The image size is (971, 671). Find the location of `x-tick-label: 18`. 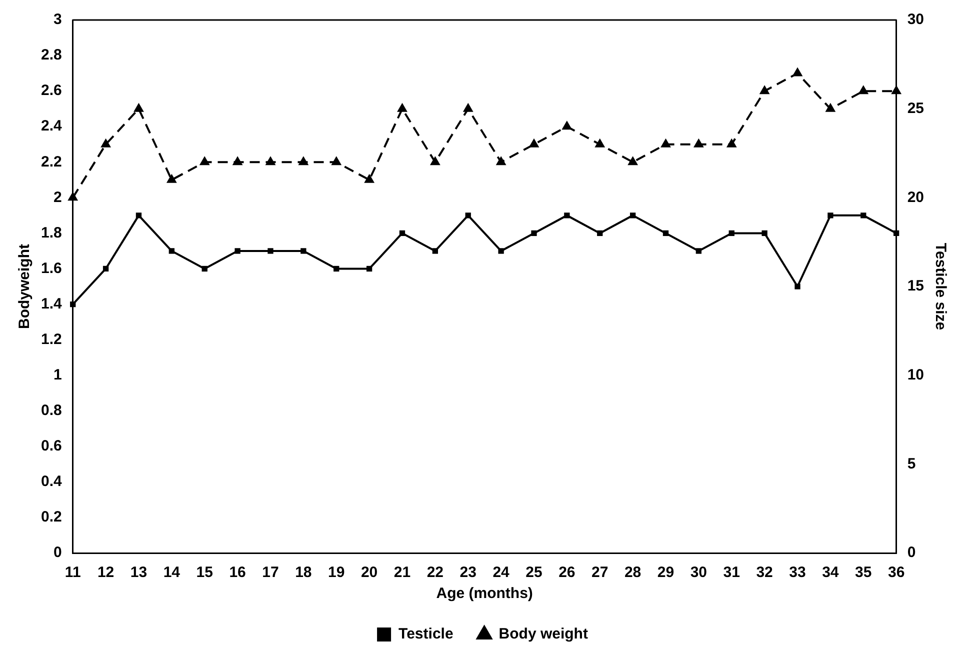

x-tick-label: 18 is located at coordinates (303, 573).